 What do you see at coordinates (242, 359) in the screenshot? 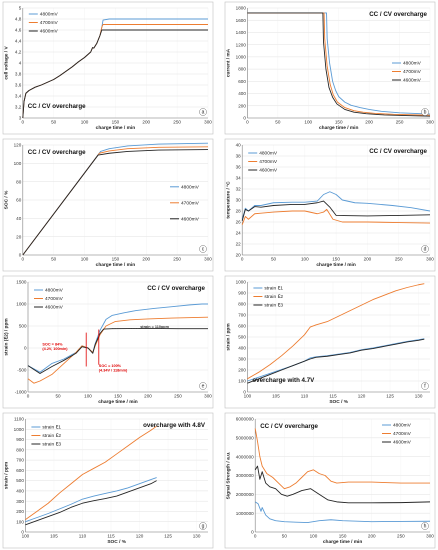
I see `y-tick-label: 300` at bounding box center [242, 359].